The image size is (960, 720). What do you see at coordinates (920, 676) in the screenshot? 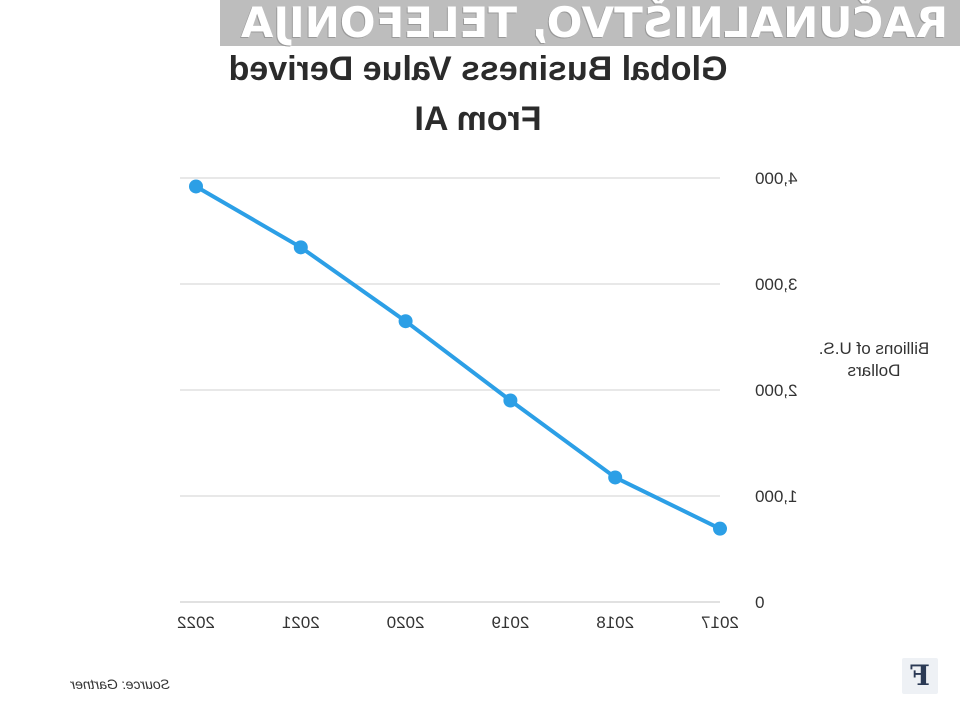
I see `brand-logo: F` at bounding box center [920, 676].